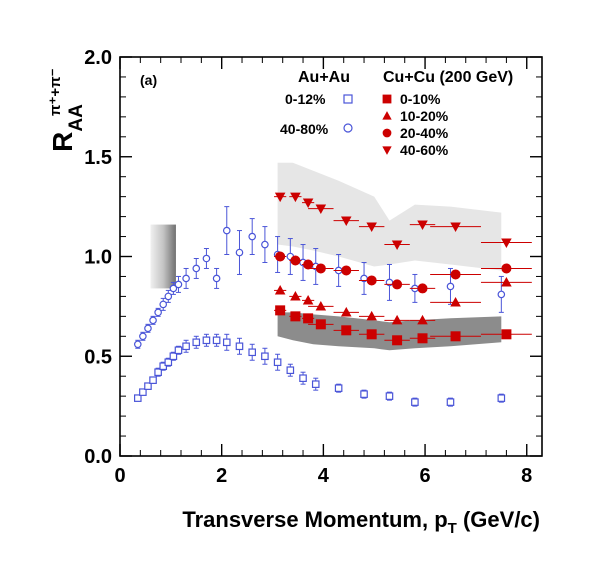  What do you see at coordinates (403, 221) in the screenshot?
I see `series-40-60%` at bounding box center [403, 221].